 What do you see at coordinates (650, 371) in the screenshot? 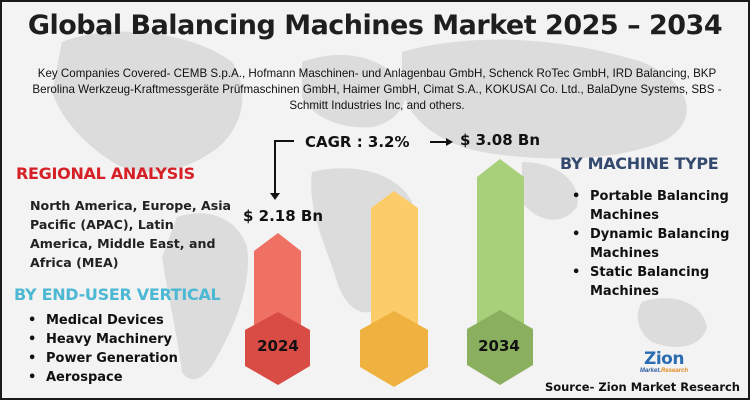
I see `logo-sub-market: Market.` at bounding box center [650, 371].